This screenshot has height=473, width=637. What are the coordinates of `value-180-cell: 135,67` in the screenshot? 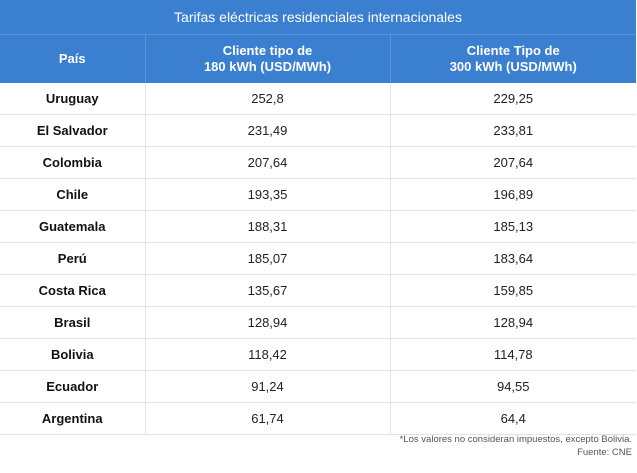 It's located at (268, 290).